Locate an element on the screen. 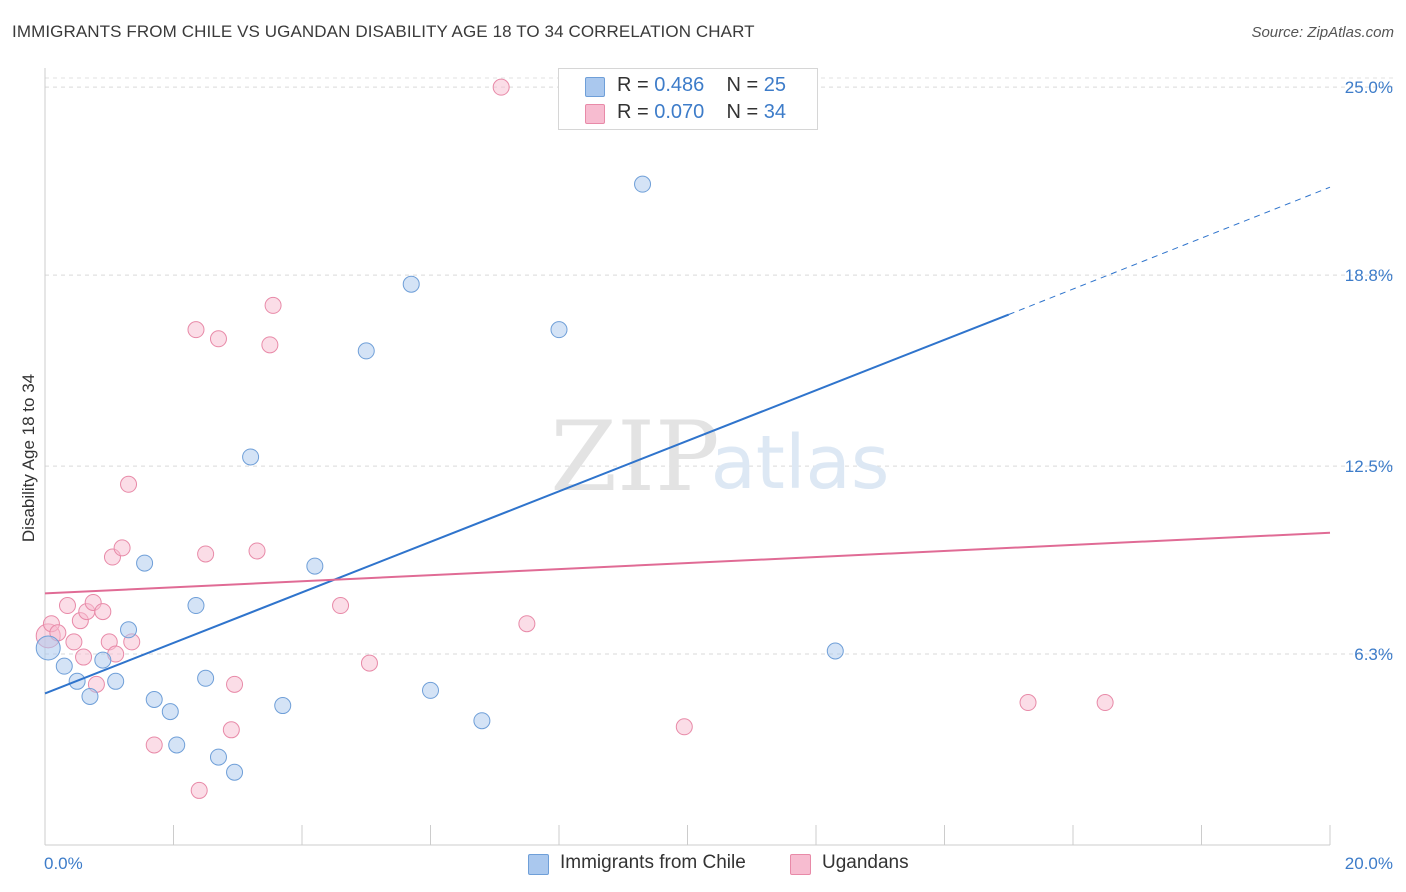  source-label: Source: ZipAtlas.com is located at coordinates (1322, 32).